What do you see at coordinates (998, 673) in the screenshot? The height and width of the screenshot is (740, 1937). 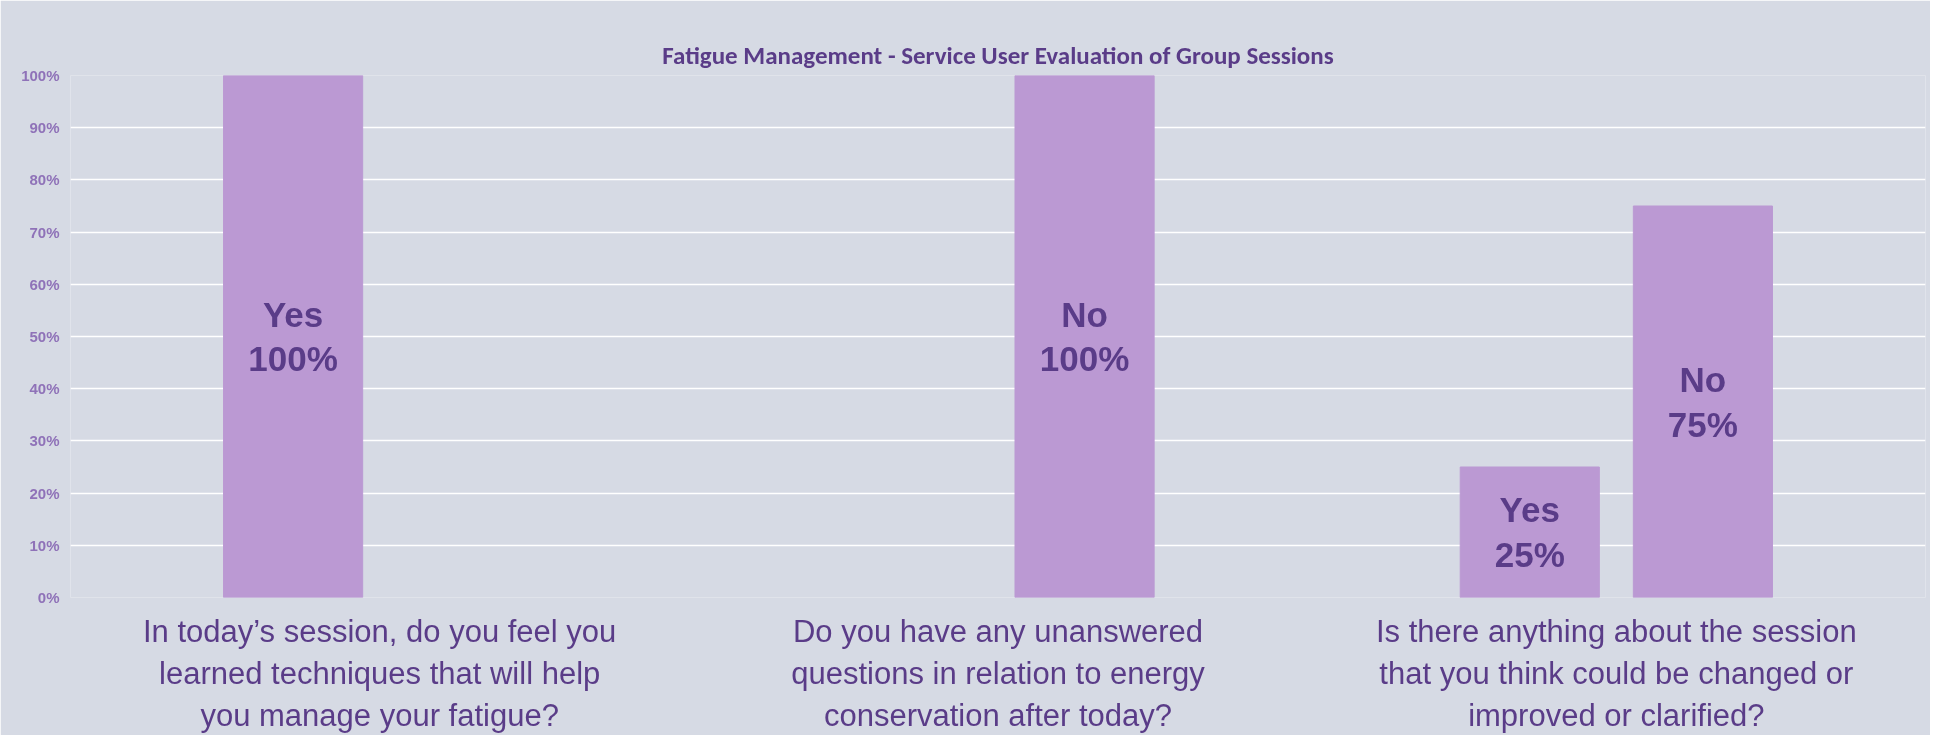 I see `x-tick-label: Do you have any unanswered questions in relation to energy conservation after today?` at bounding box center [998, 673].